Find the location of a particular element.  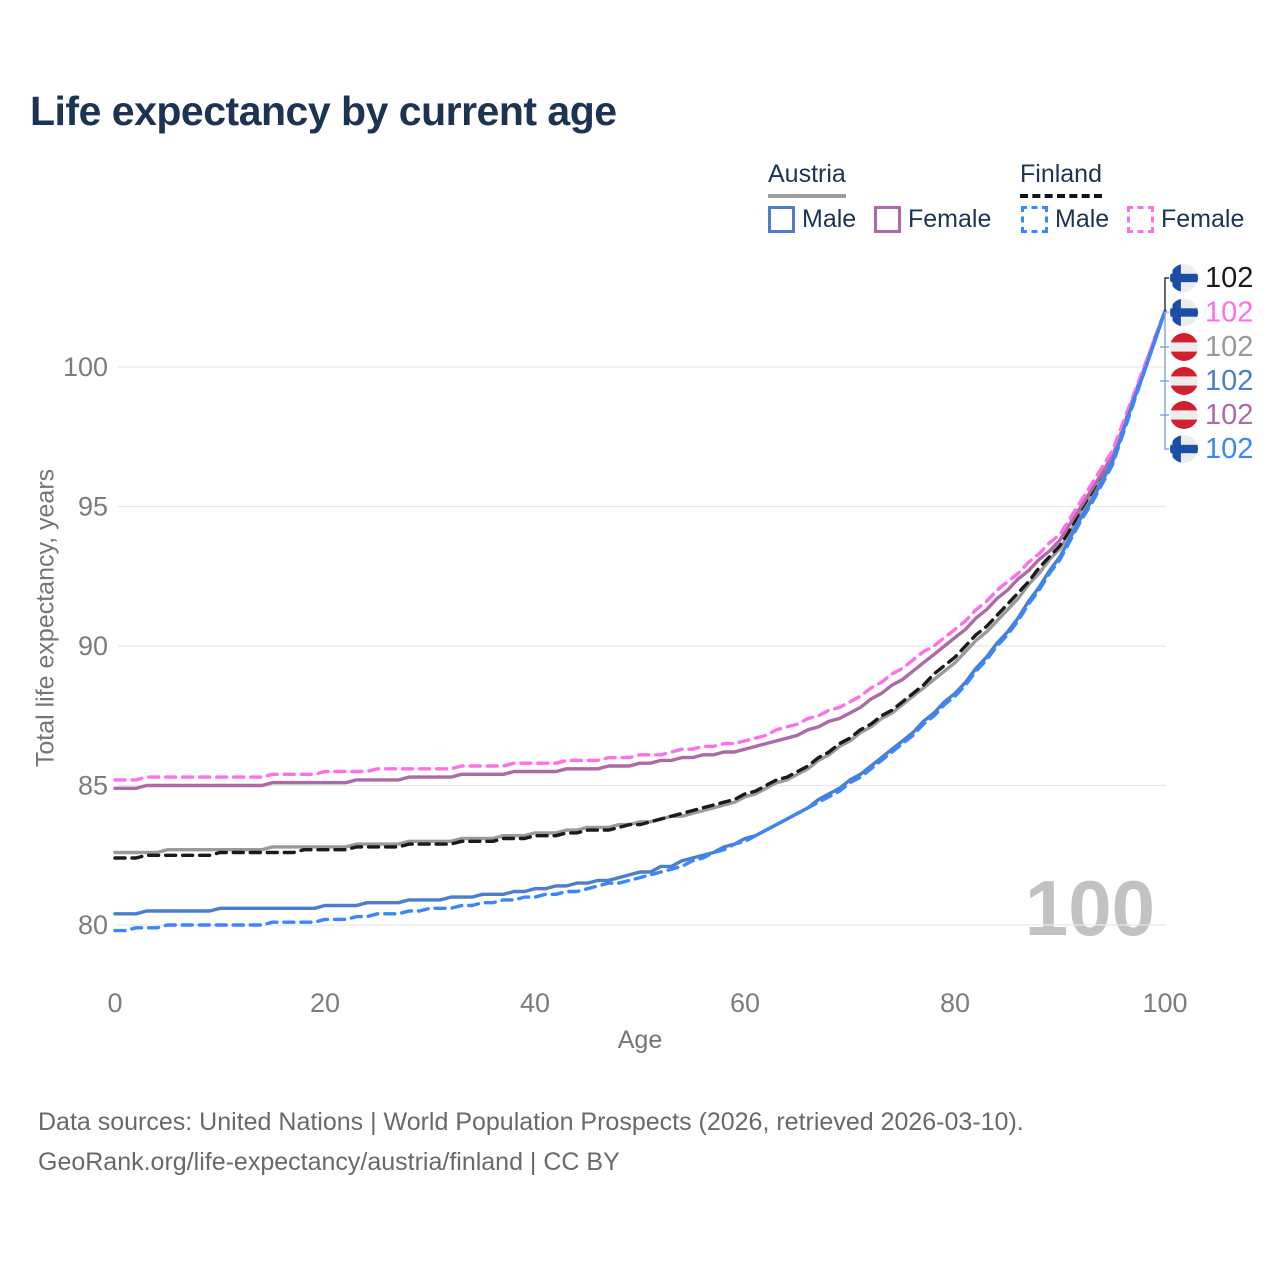

end-label-at_male: 102 is located at coordinates (1211, 381).